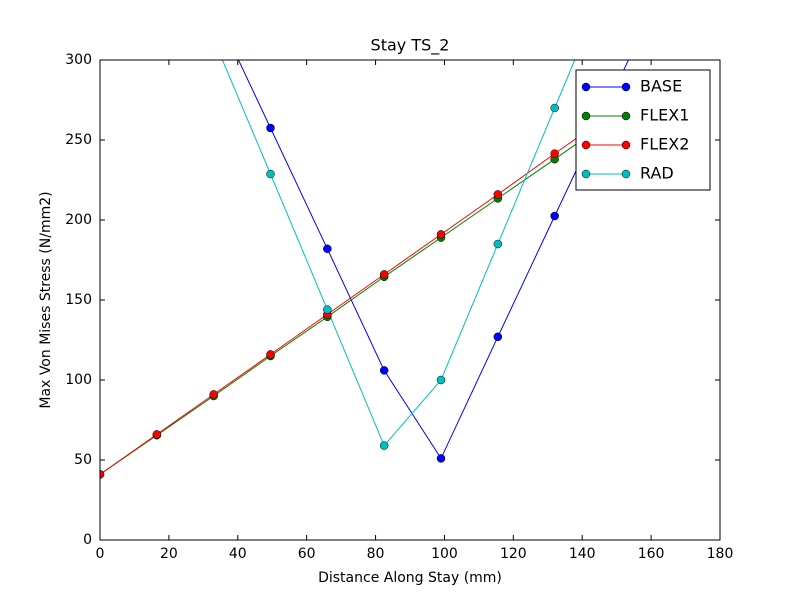 The image size is (800, 600). What do you see at coordinates (78, 140) in the screenshot?
I see `y-tick-label: 250` at bounding box center [78, 140].